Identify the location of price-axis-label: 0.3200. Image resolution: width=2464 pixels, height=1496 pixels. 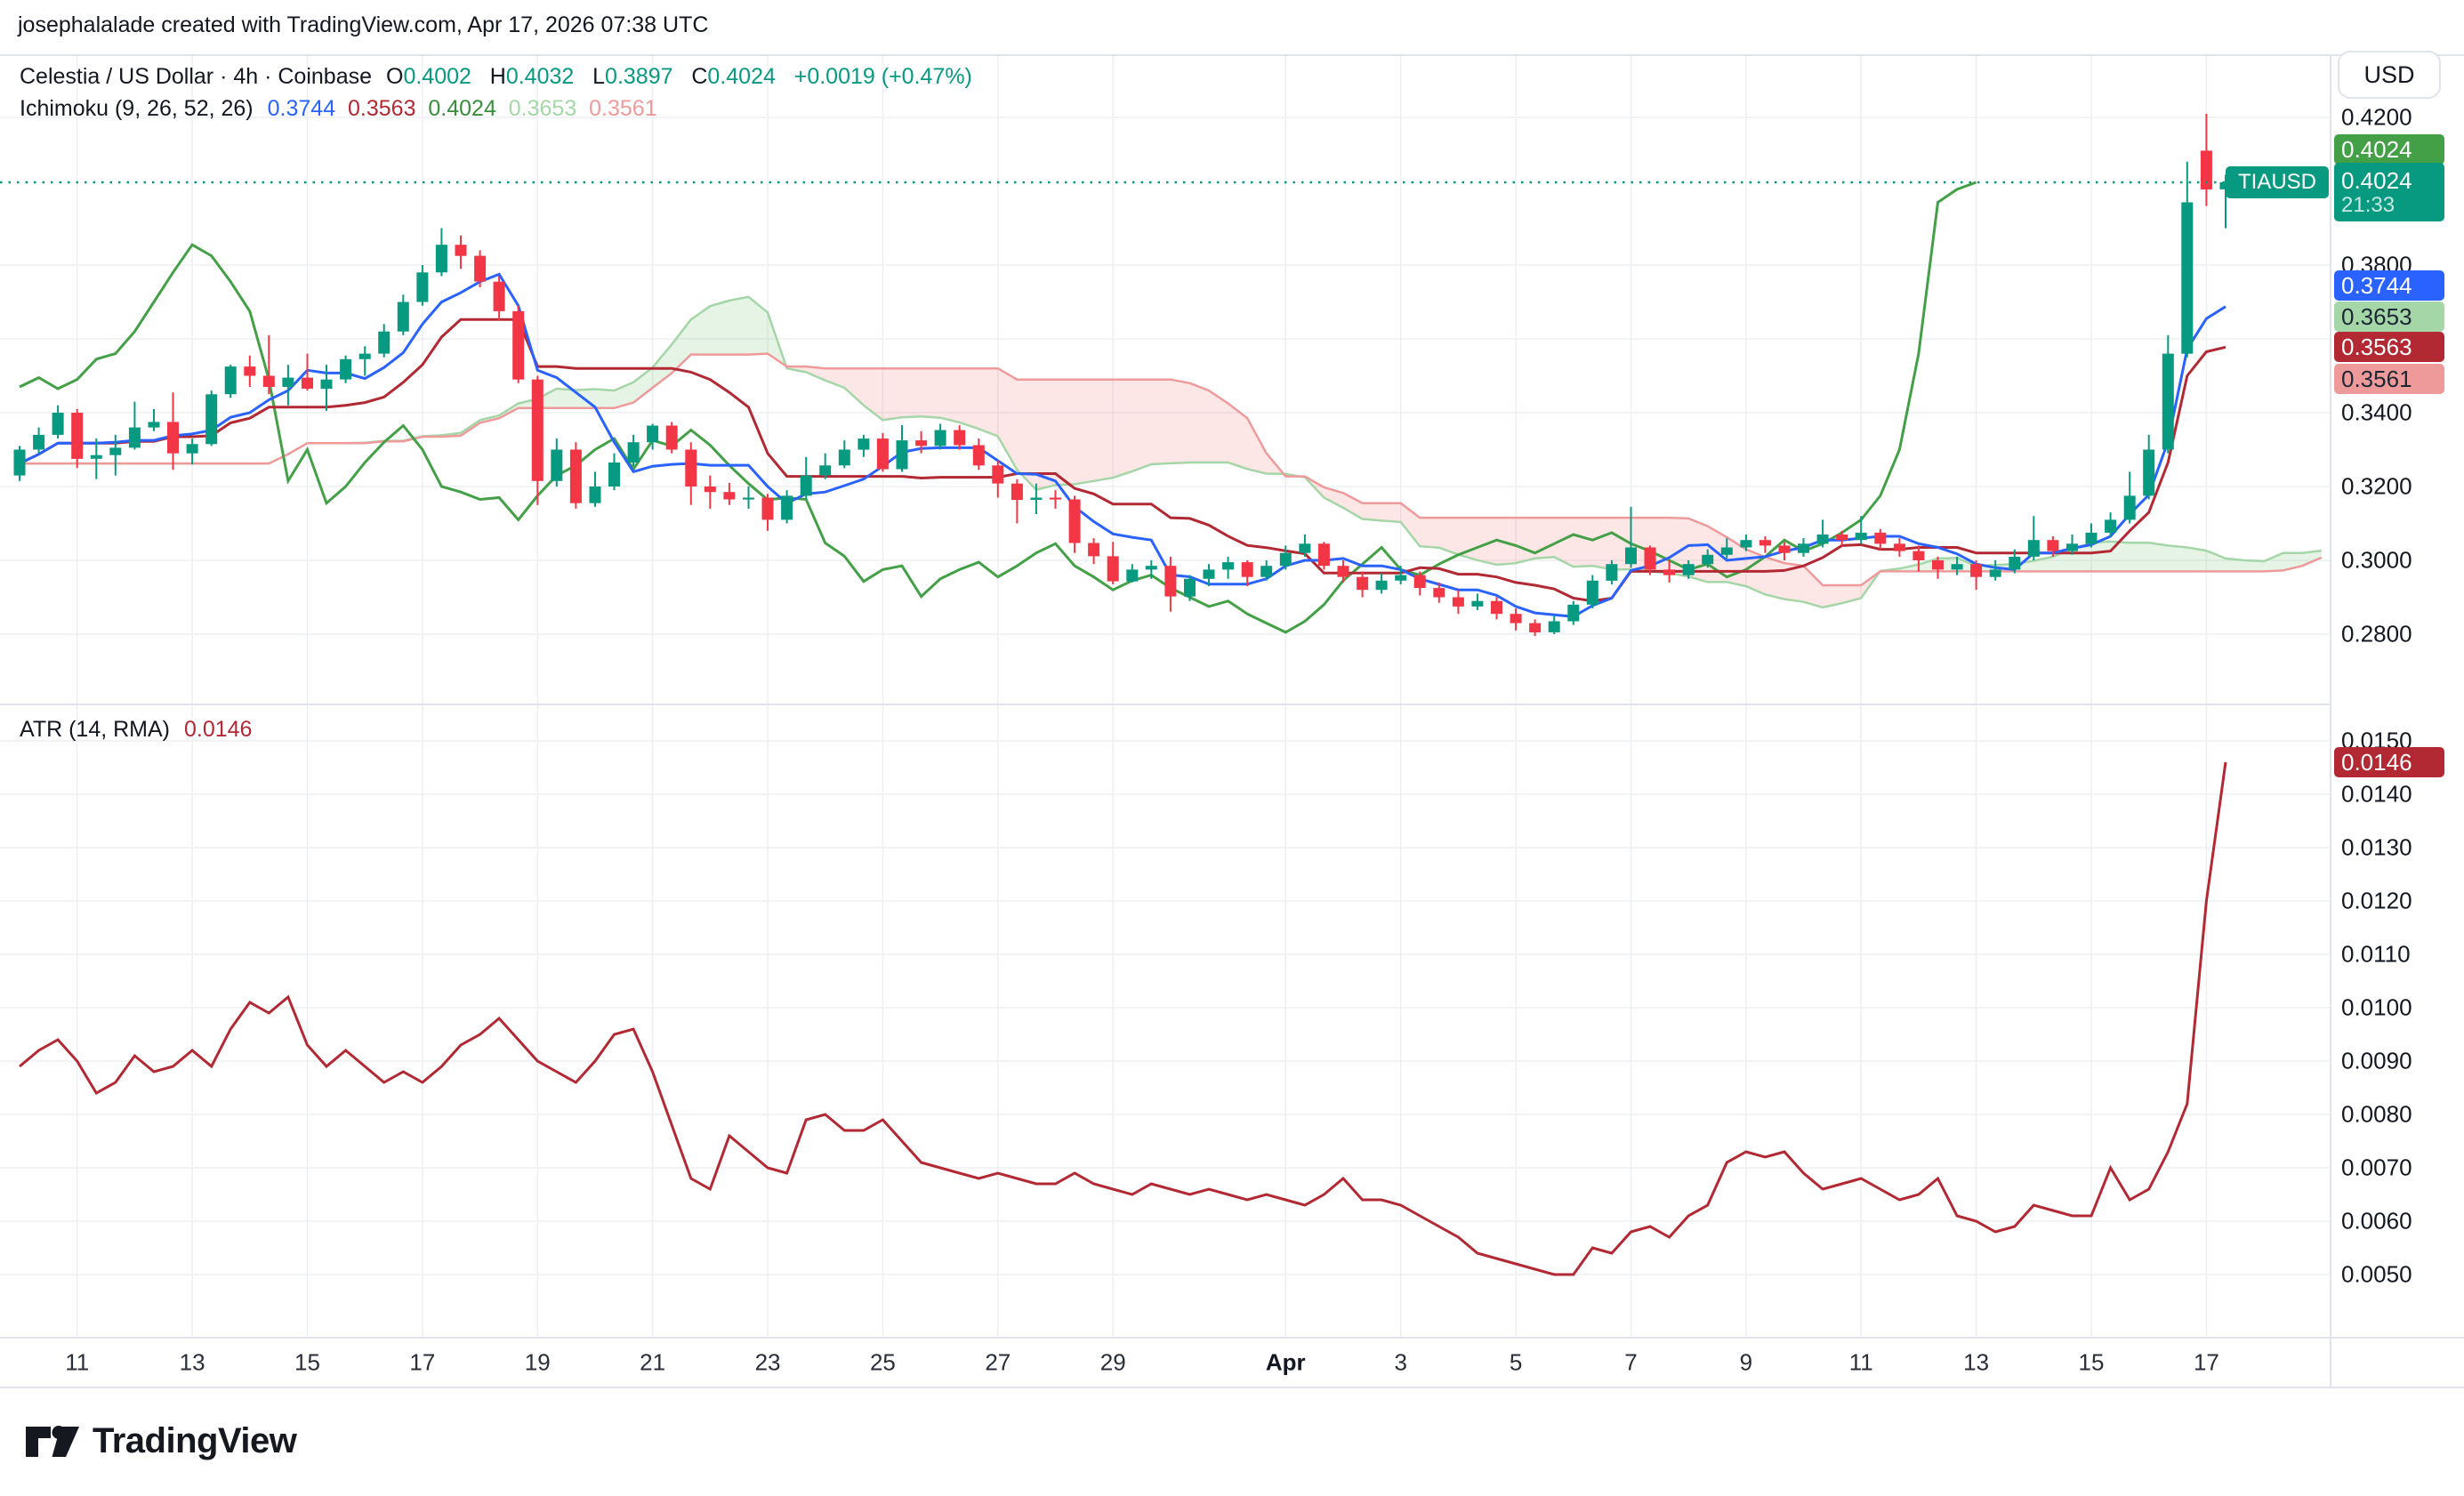
(2376, 486).